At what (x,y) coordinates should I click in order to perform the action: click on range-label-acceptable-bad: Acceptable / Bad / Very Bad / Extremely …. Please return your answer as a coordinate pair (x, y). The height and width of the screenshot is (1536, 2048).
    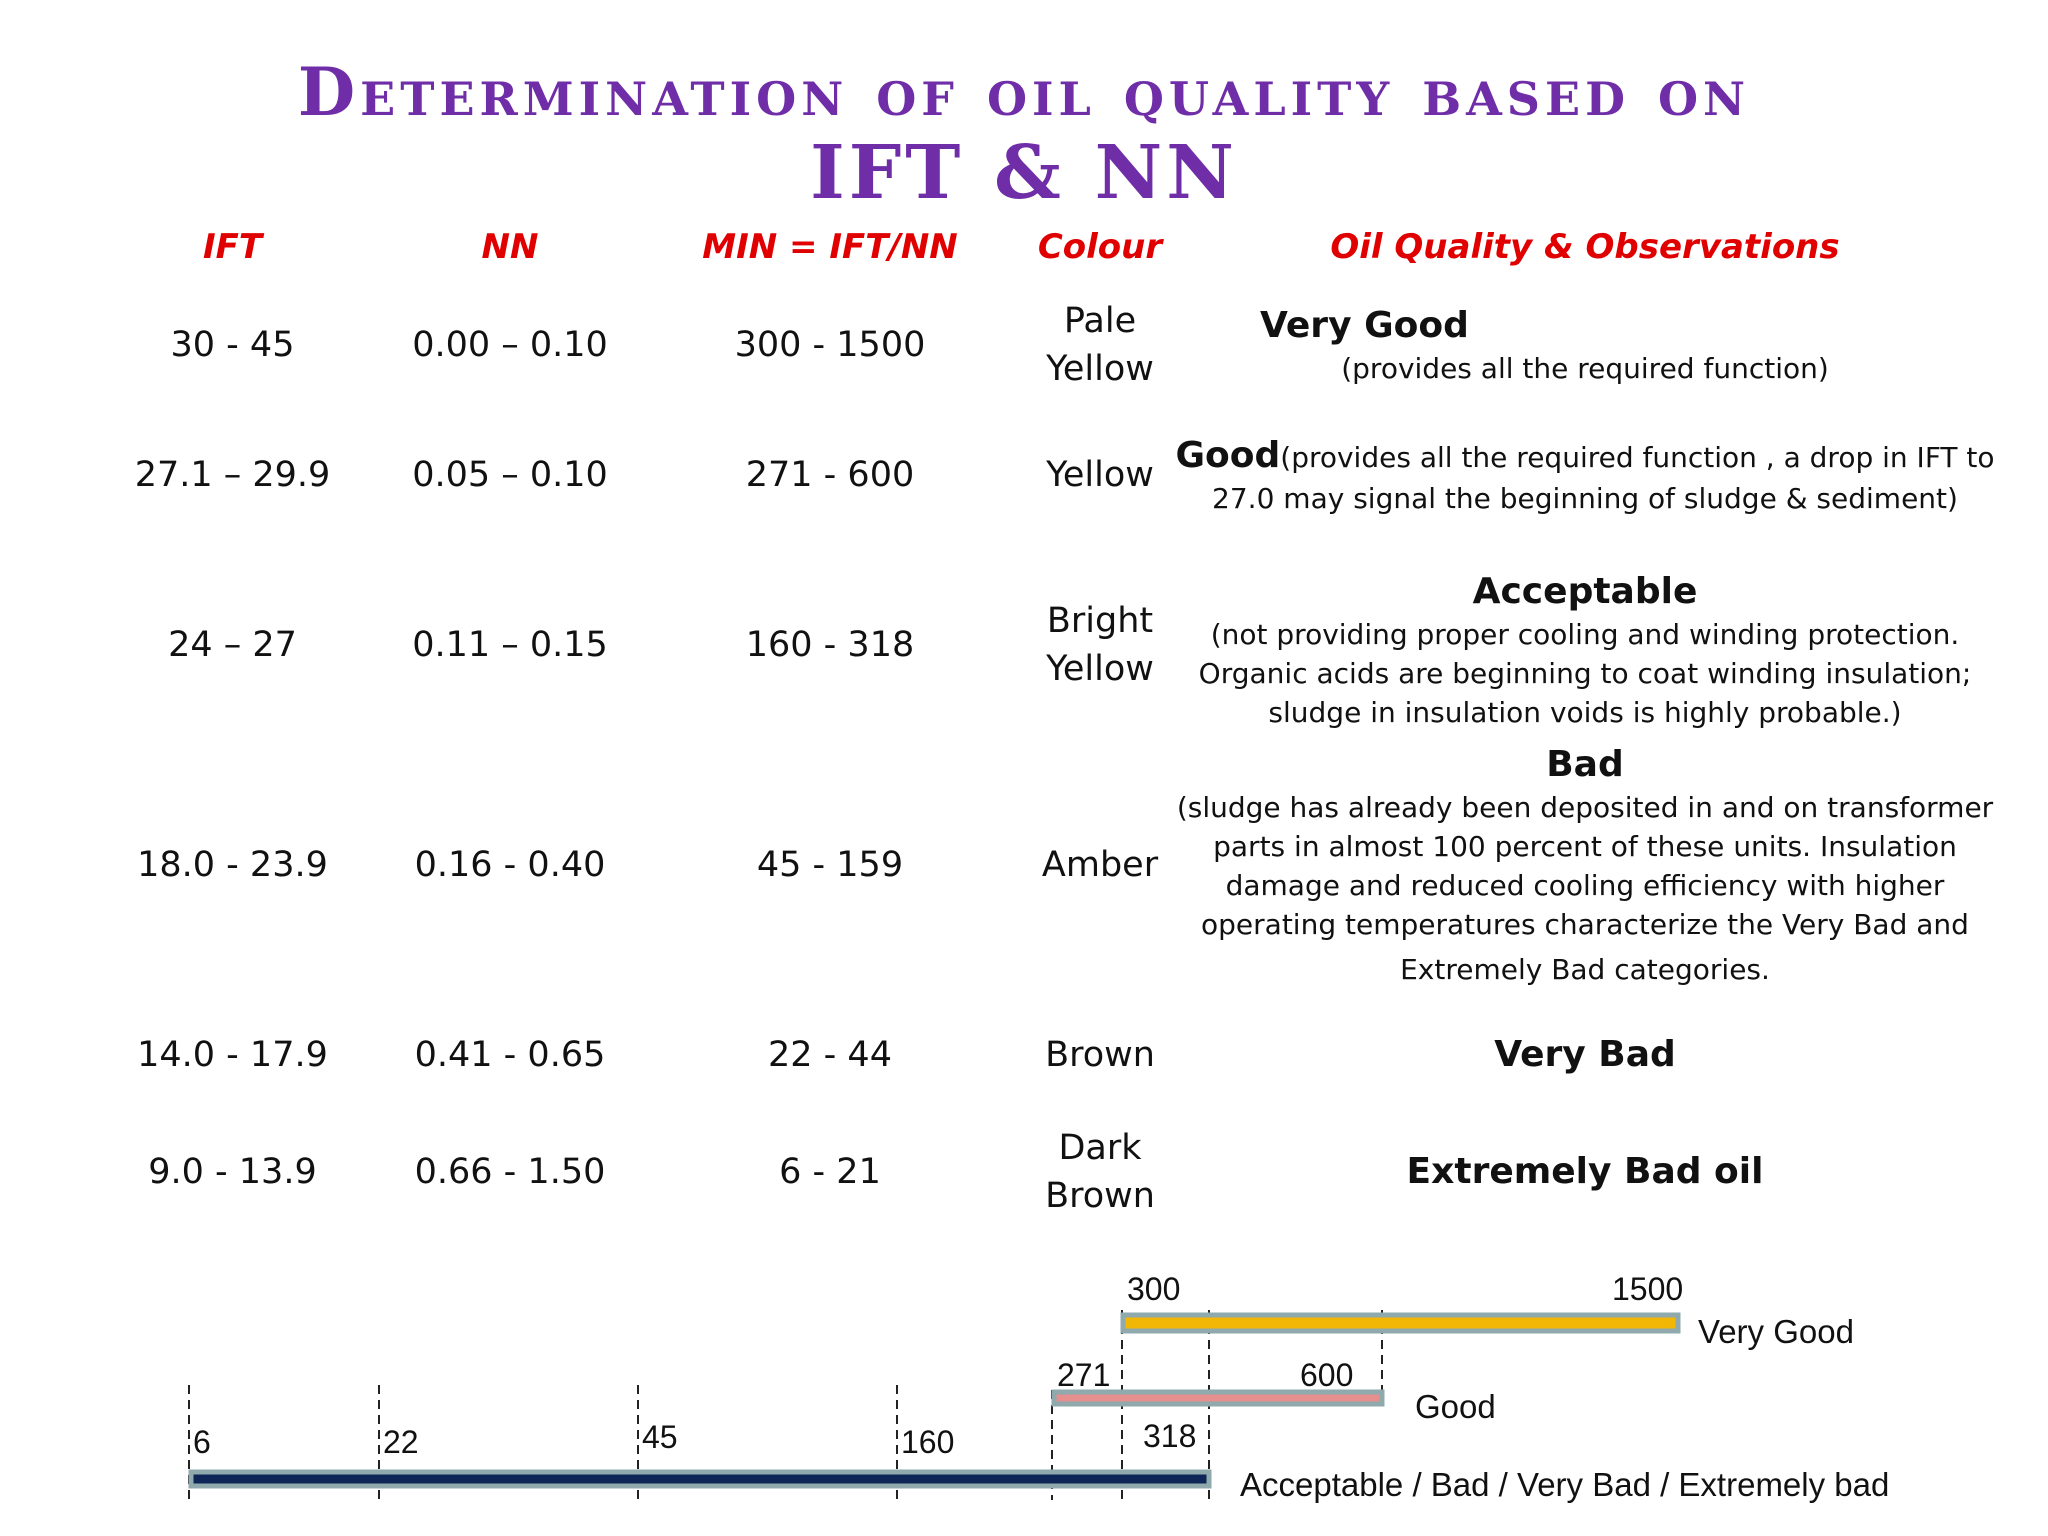
    Looking at the image, I should click on (1564, 1484).